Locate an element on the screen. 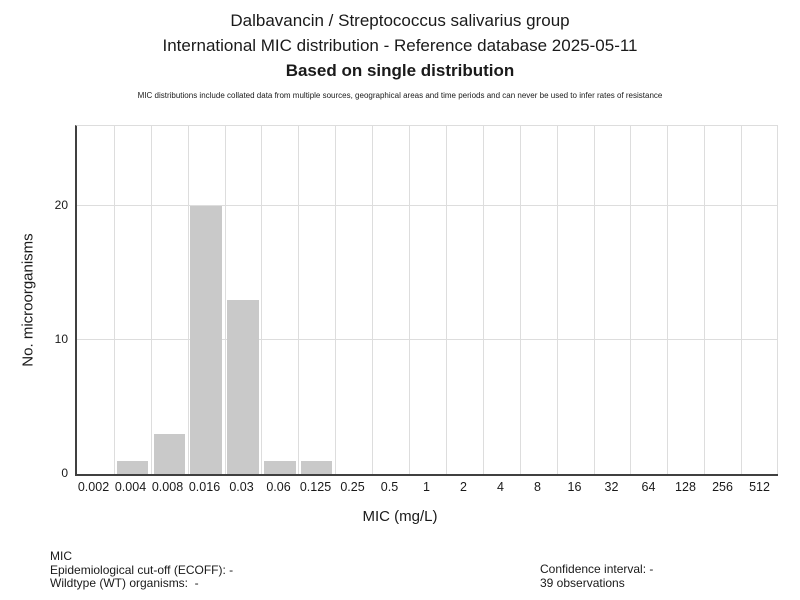 The width and height of the screenshot is (800, 600). x-tick-label: 64 is located at coordinates (648, 487).